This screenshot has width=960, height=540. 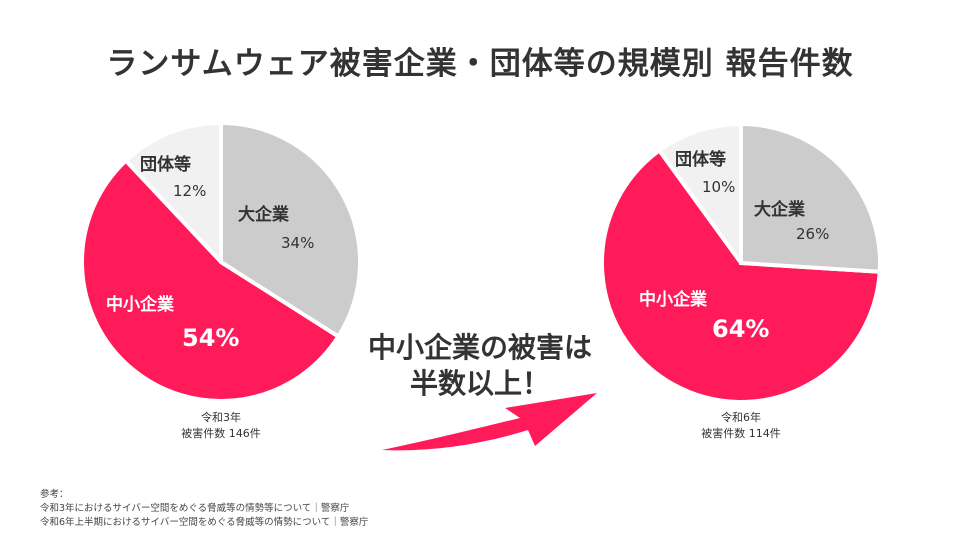 What do you see at coordinates (221, 433) in the screenshot?
I see `pie1-count: 被害件数 146件` at bounding box center [221, 433].